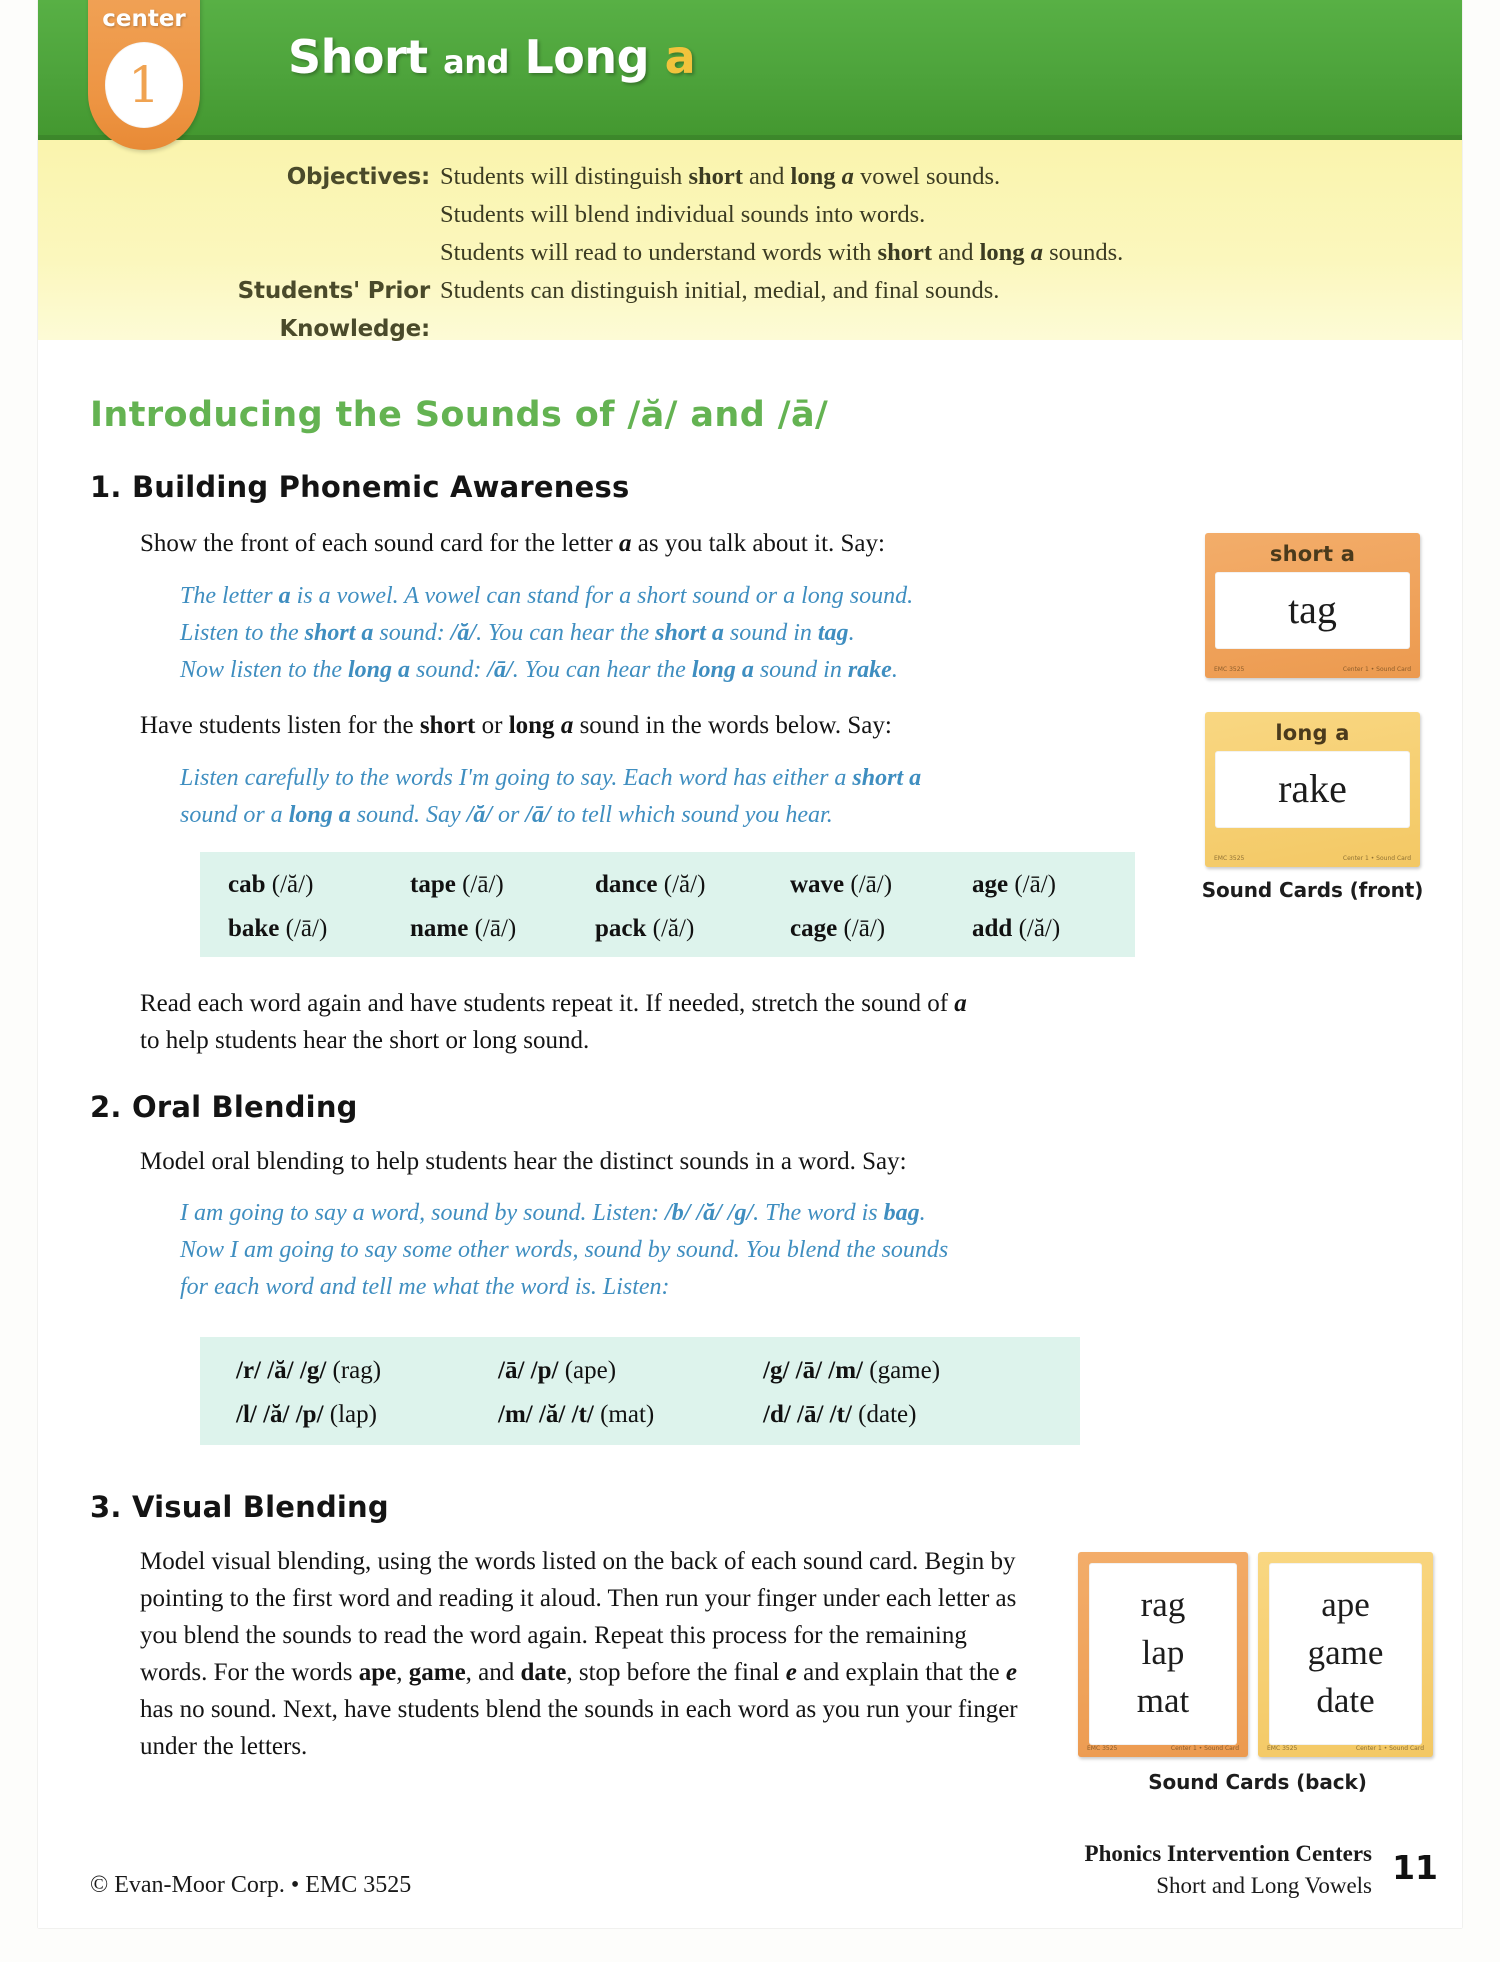 Image resolution: width=1500 pixels, height=1962 pixels. I want to click on center-number-tab: center 1, so click(144, 75).